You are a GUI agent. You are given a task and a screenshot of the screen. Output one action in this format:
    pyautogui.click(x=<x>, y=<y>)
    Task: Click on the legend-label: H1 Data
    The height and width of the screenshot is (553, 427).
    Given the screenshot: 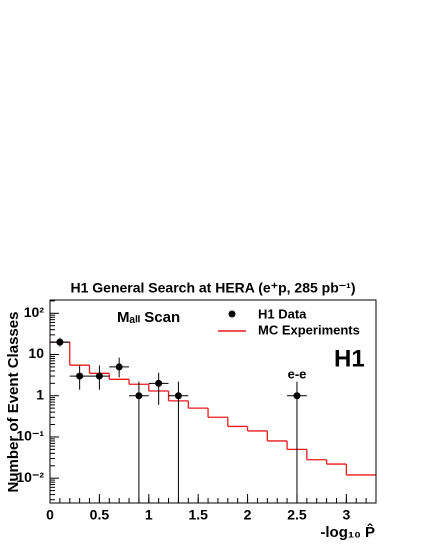 What is the action you would take?
    pyautogui.click(x=282, y=313)
    